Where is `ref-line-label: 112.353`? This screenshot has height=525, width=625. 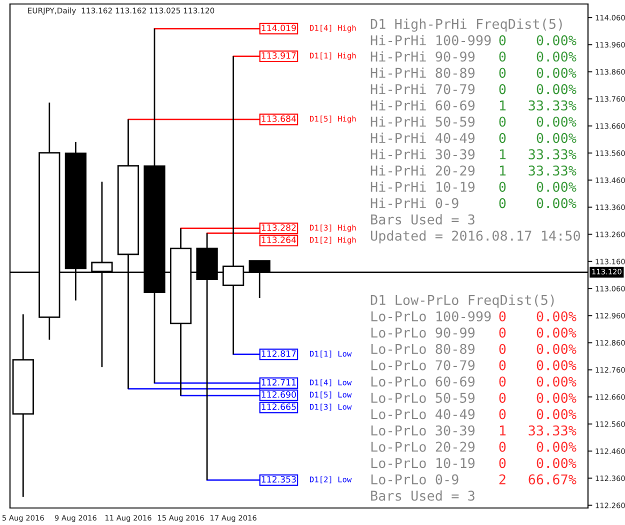
ref-line-label: 112.353 is located at coordinates (279, 479).